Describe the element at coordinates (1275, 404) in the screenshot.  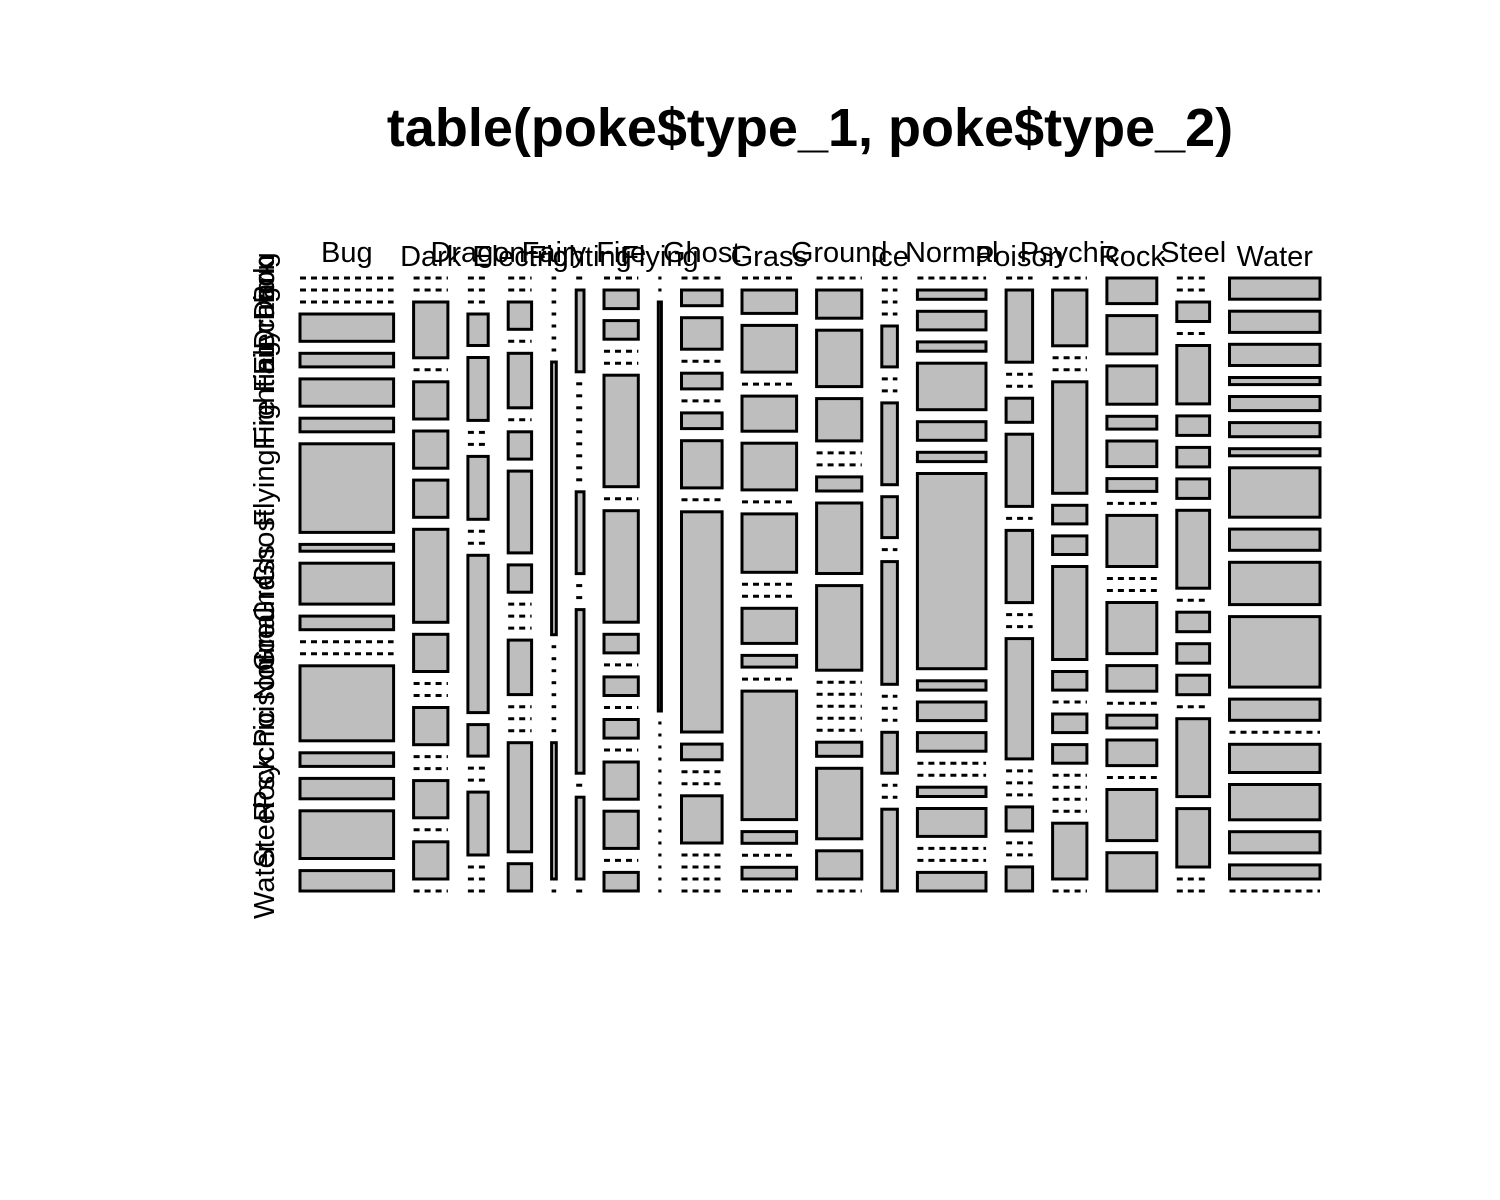
I see `tile-water-fairy` at that location.